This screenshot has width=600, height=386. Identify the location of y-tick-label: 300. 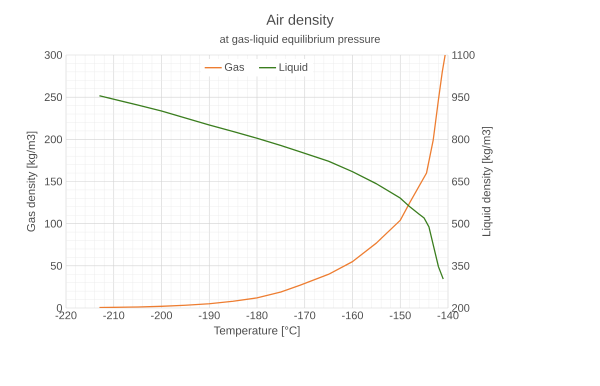
(53, 55).